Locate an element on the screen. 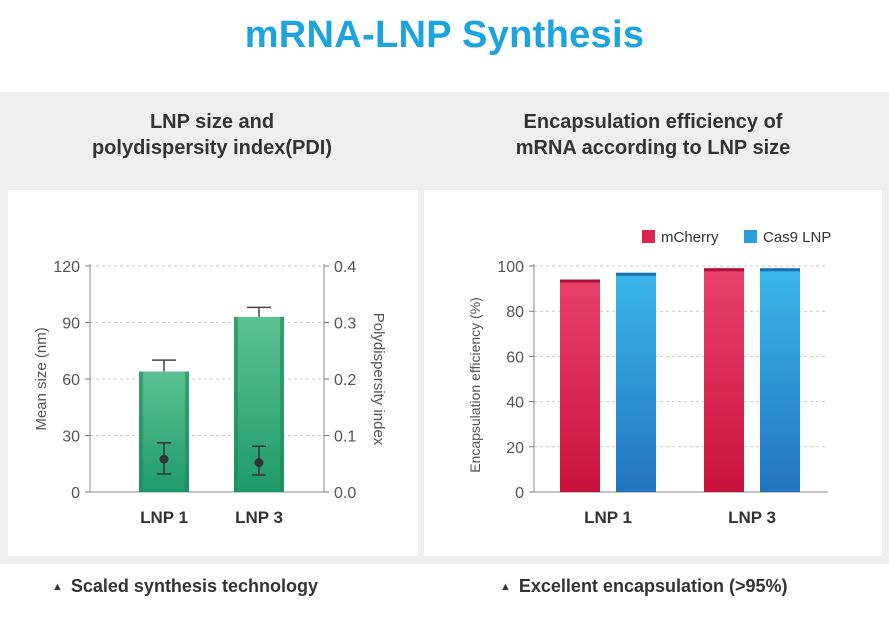  y-axis-label: Encapsulation efficiency (%) is located at coordinates (475, 385).